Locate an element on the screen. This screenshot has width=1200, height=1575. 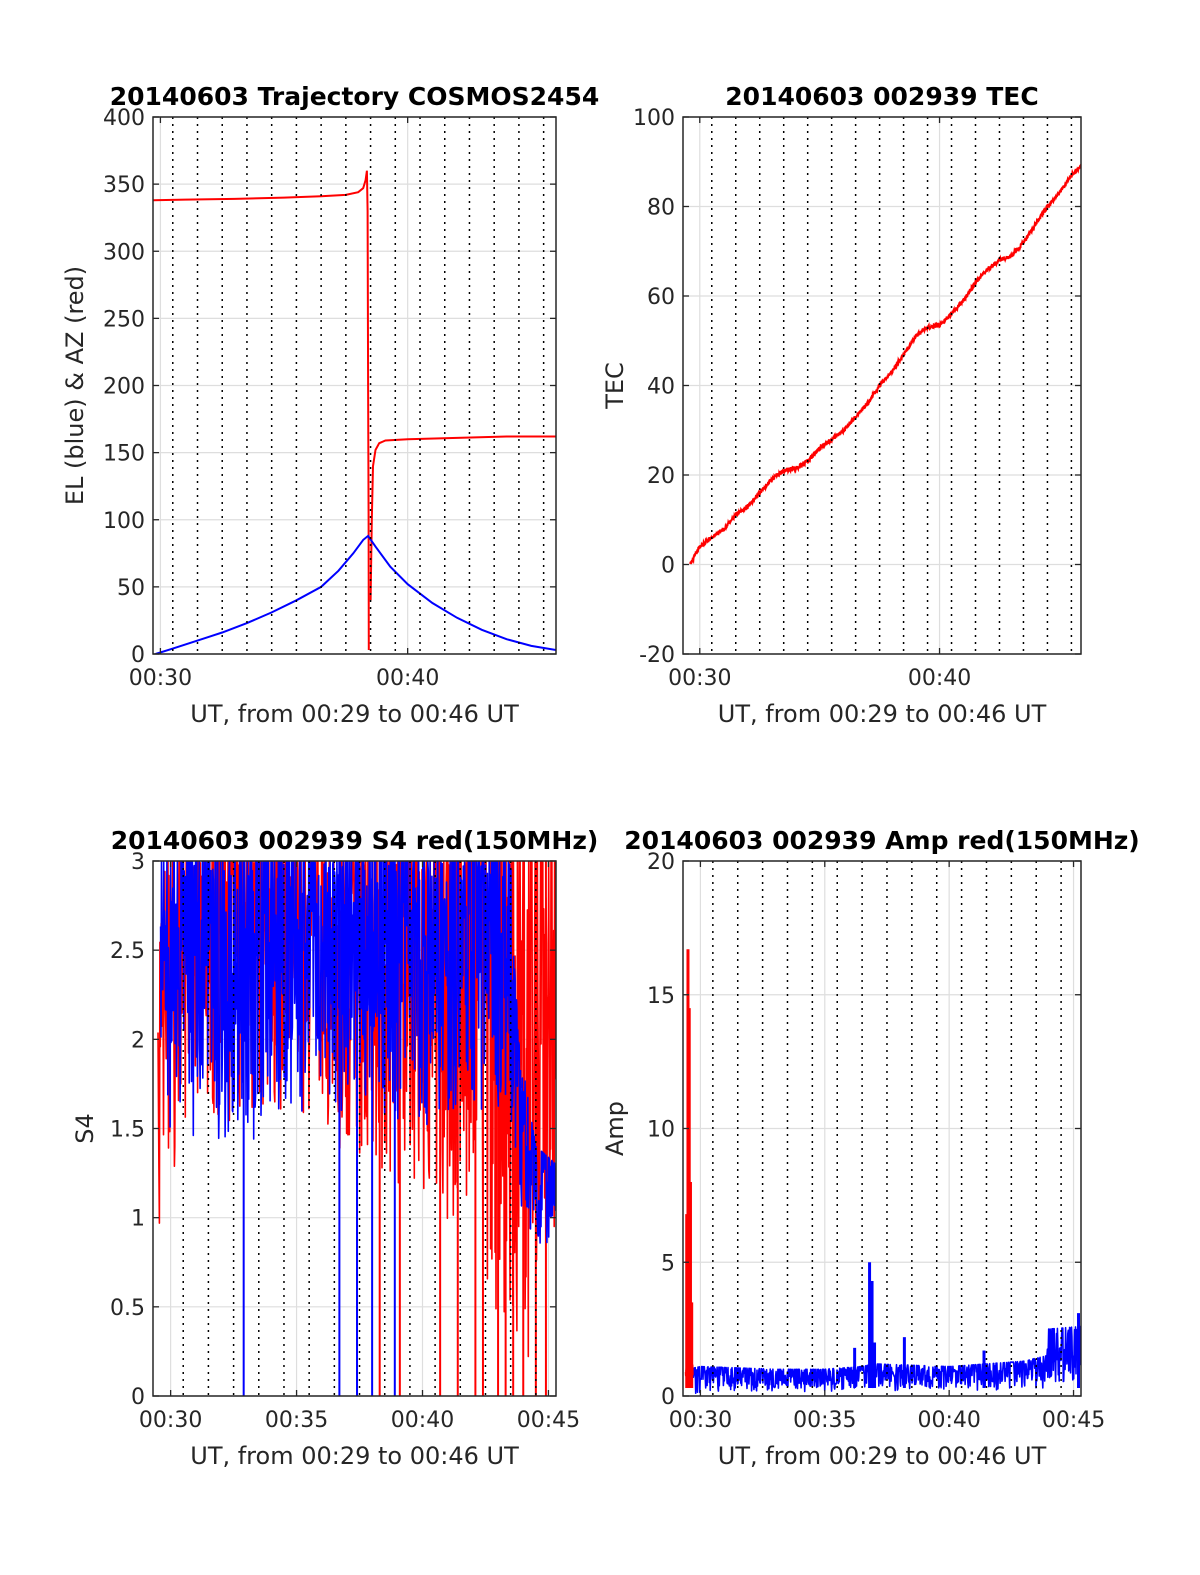
chart-title: 20140603 002939 S4 red(150MHz) is located at coordinates (355, 840).